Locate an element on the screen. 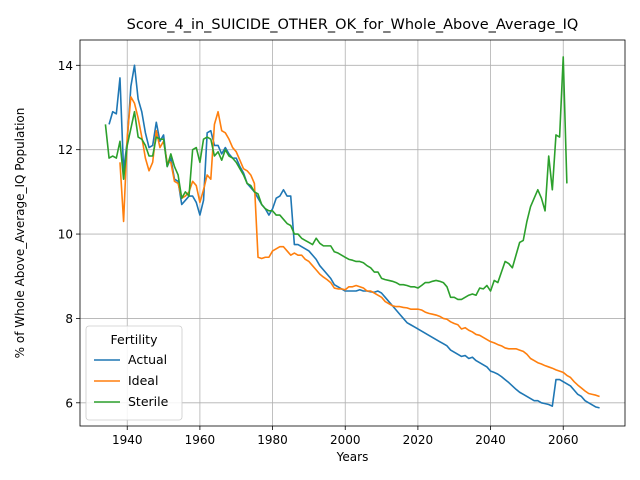  legend-box is located at coordinates (134, 373).